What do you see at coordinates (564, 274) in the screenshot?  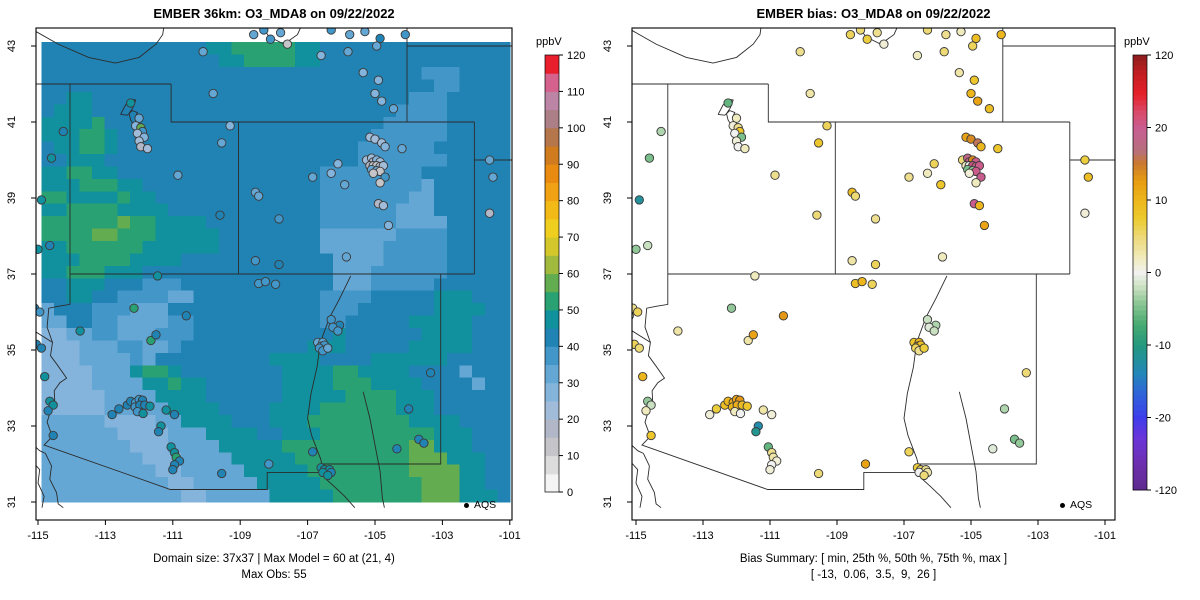 I see `left-colorbar: 0 10 20 30 40 50 60 70 80 90 100 110 120` at bounding box center [564, 274].